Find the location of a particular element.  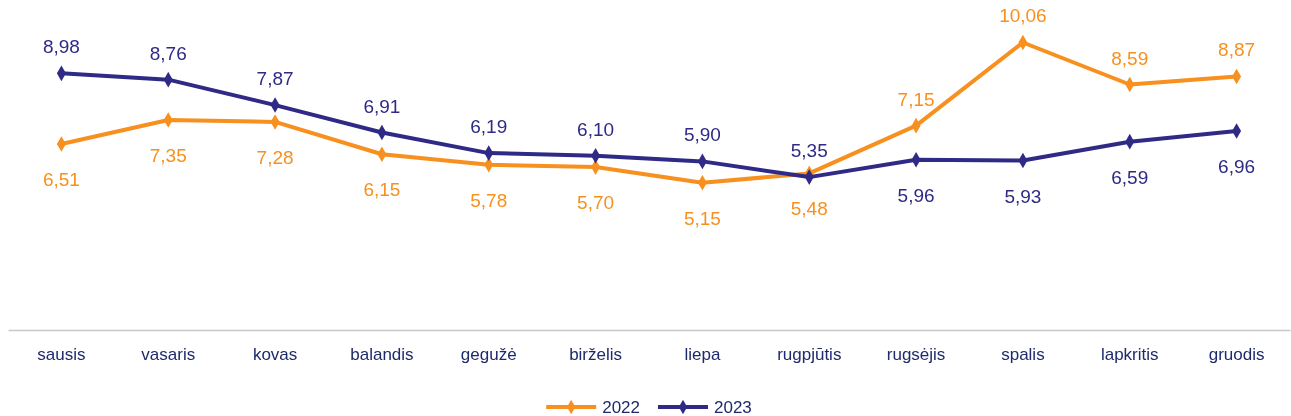

data-label: 5,90 is located at coordinates (702, 135).